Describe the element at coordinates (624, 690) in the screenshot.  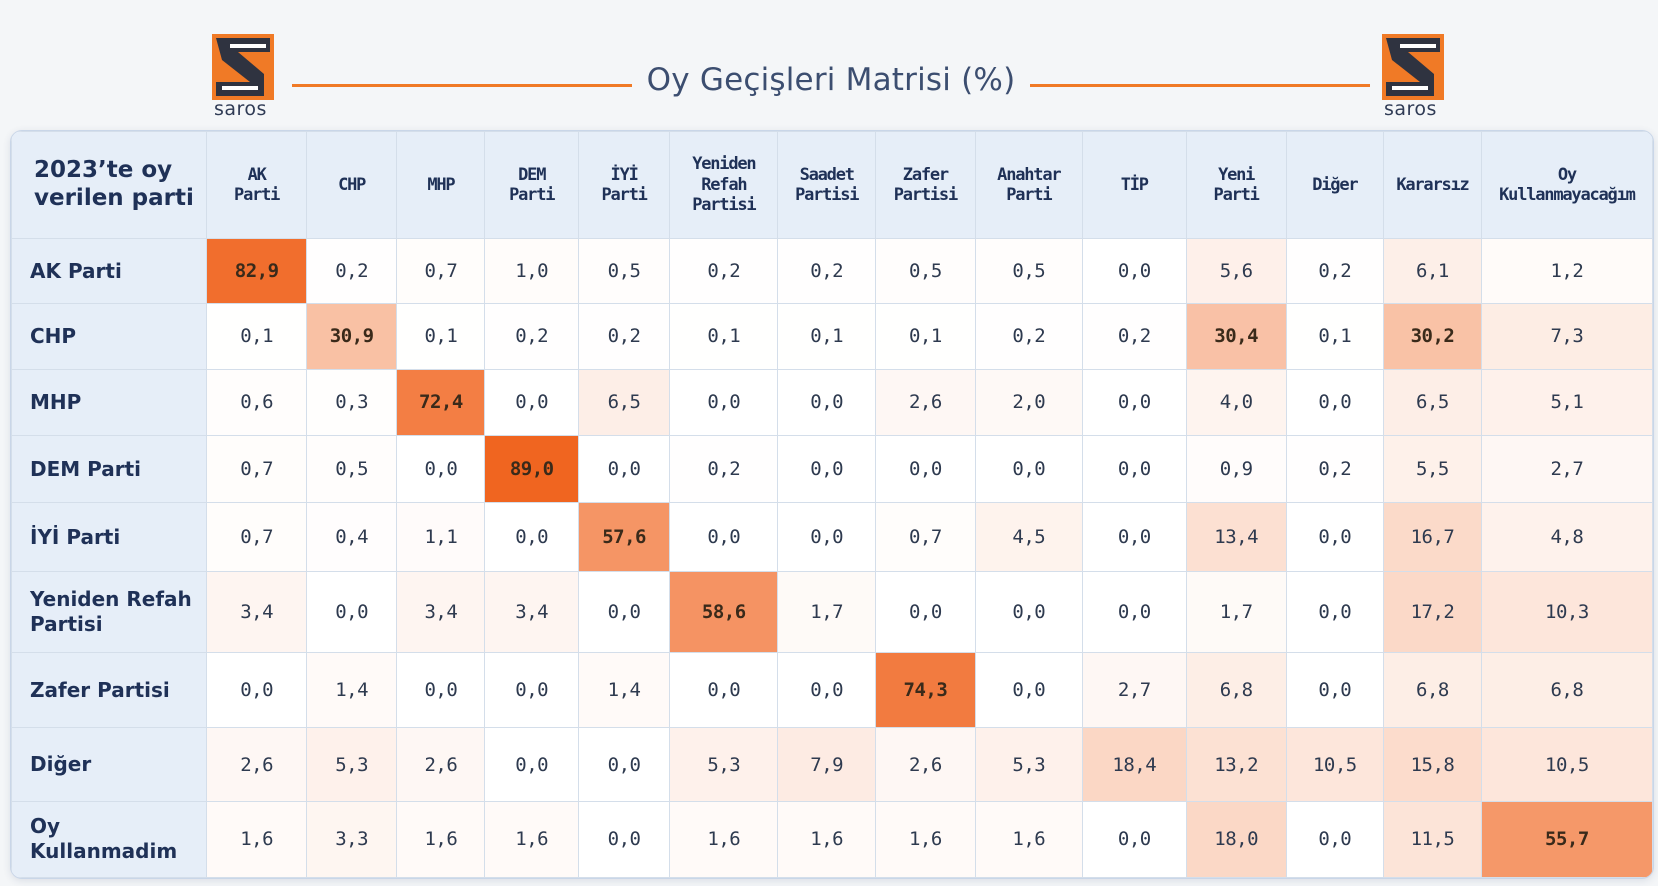
I see `matrix-cell: 1,4` at that location.